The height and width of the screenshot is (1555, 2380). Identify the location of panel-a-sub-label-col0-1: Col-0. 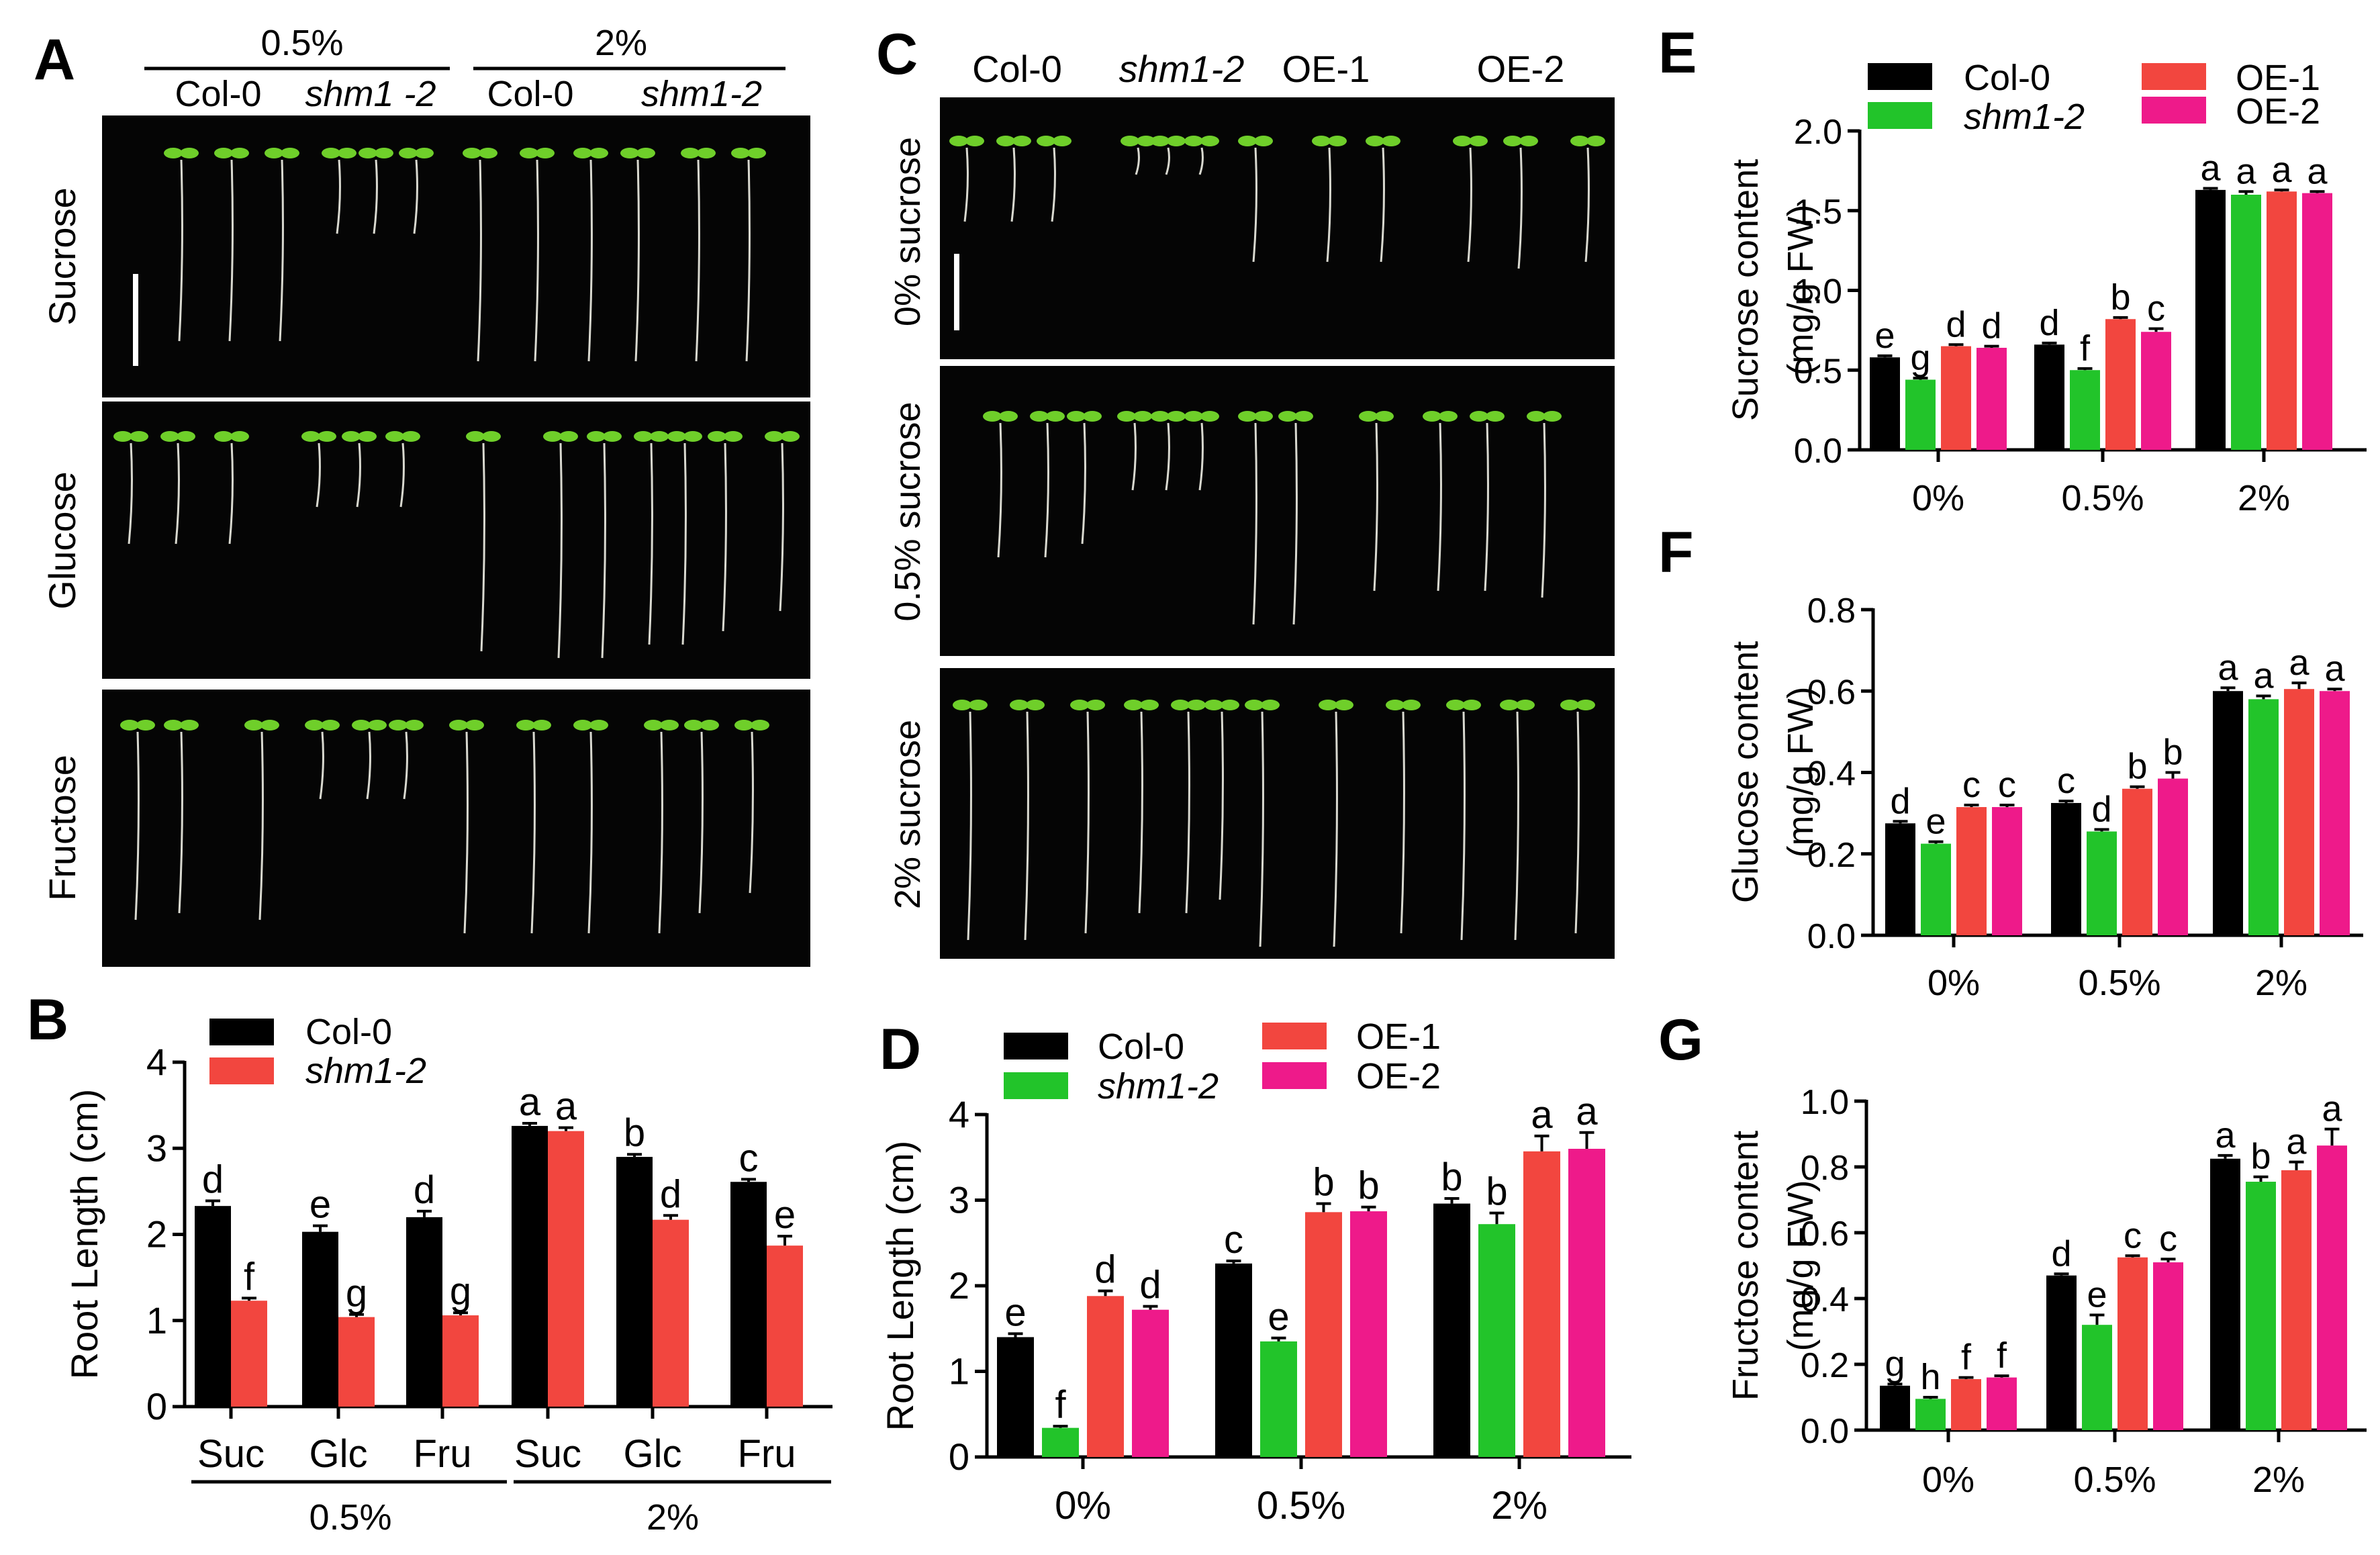
(218, 94).